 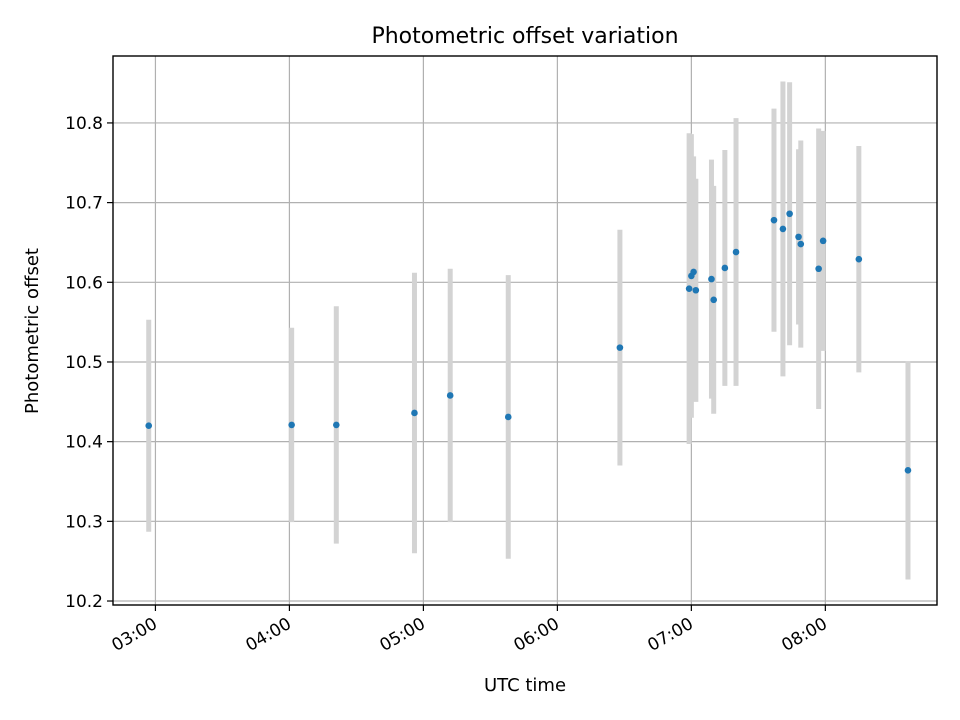 I want to click on x-tick-label: 03:00, so click(x=134, y=635).